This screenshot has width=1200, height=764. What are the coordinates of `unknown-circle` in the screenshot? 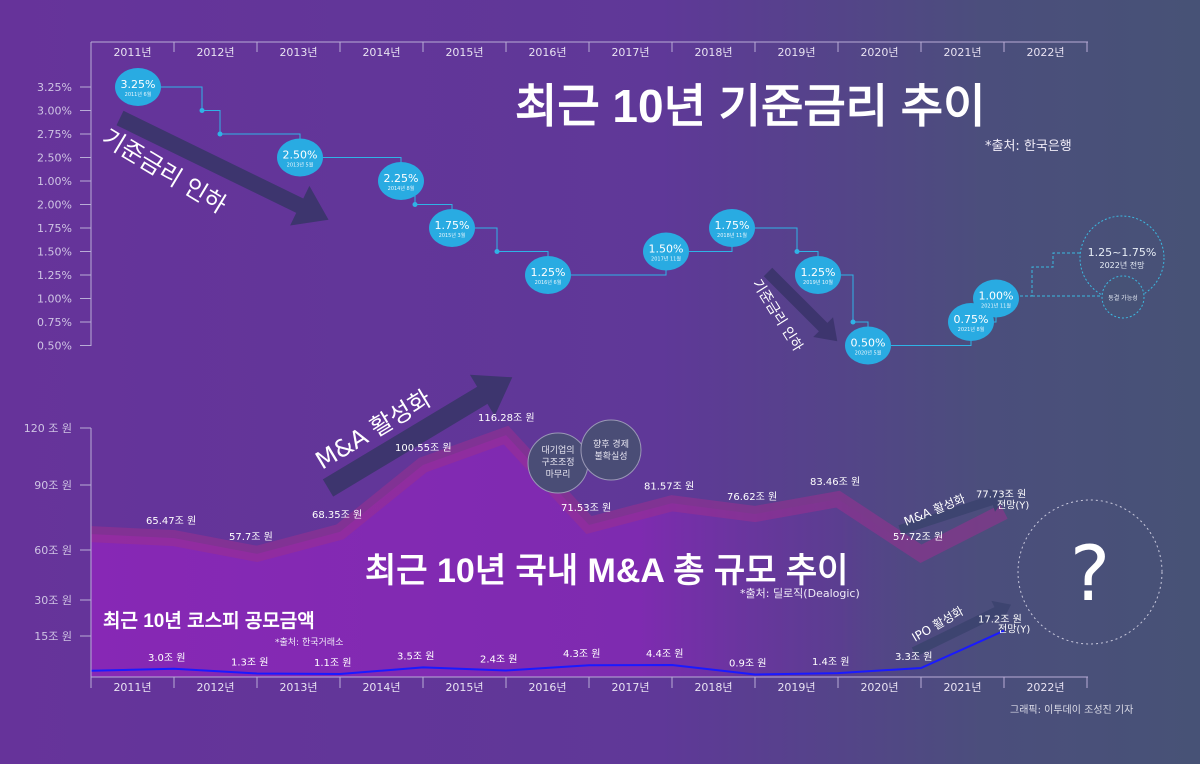 It's located at (1090, 572).